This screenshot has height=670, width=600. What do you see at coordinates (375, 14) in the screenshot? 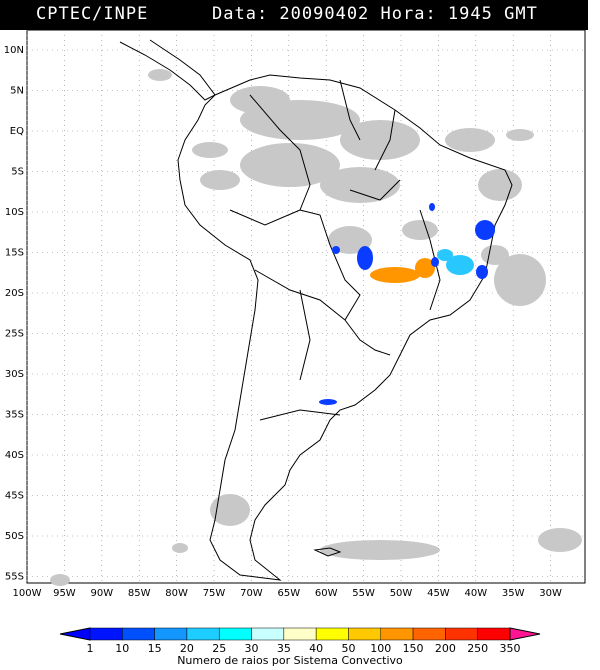
I see `timestamp-label: Data: 20090402 Hora: 1945 GMT` at bounding box center [375, 14].